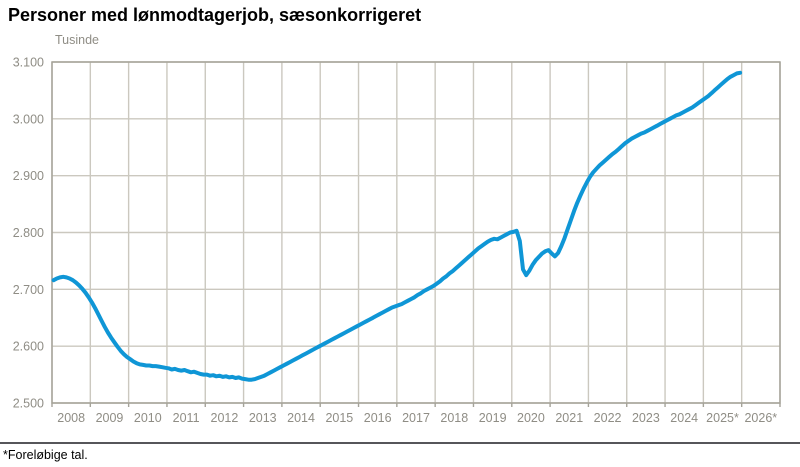 This screenshot has width=800, height=467. What do you see at coordinates (263, 418) in the screenshot?
I see `x-axis-label: 2013` at bounding box center [263, 418].